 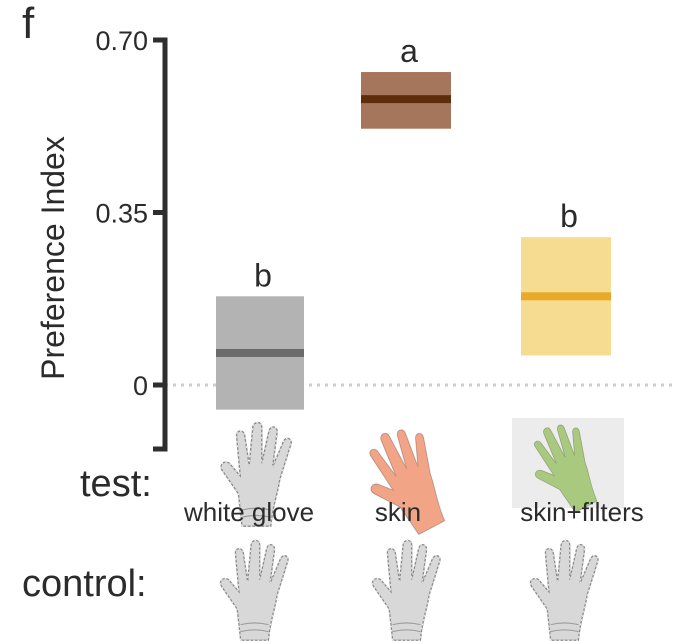 I want to click on y-tick-label: 0.70, so click(x=121, y=41).